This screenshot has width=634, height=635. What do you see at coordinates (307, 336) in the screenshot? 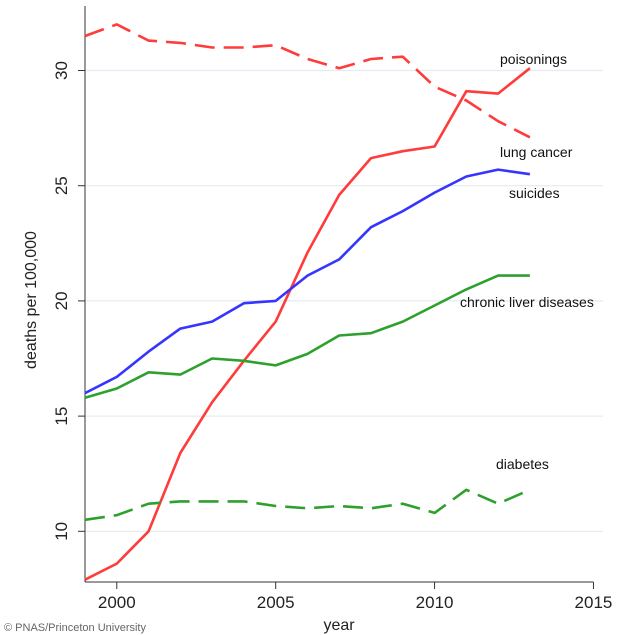
I see `series-line-chronic-liver-diseases` at bounding box center [307, 336].